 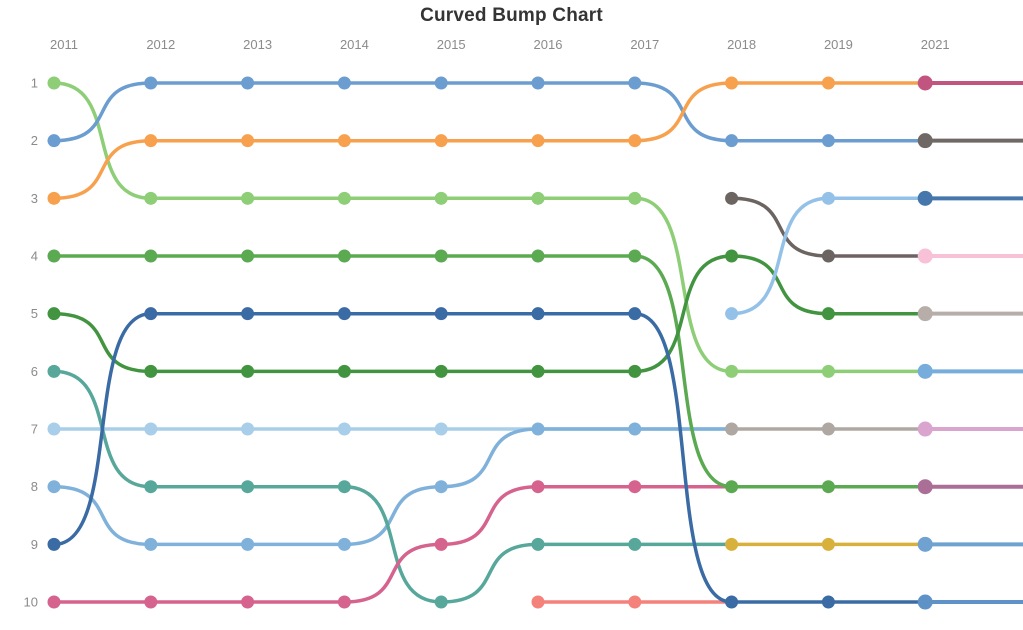 What do you see at coordinates (151, 429) in the screenshot?
I see `mark-dot-sky-blue-2012` at bounding box center [151, 429].